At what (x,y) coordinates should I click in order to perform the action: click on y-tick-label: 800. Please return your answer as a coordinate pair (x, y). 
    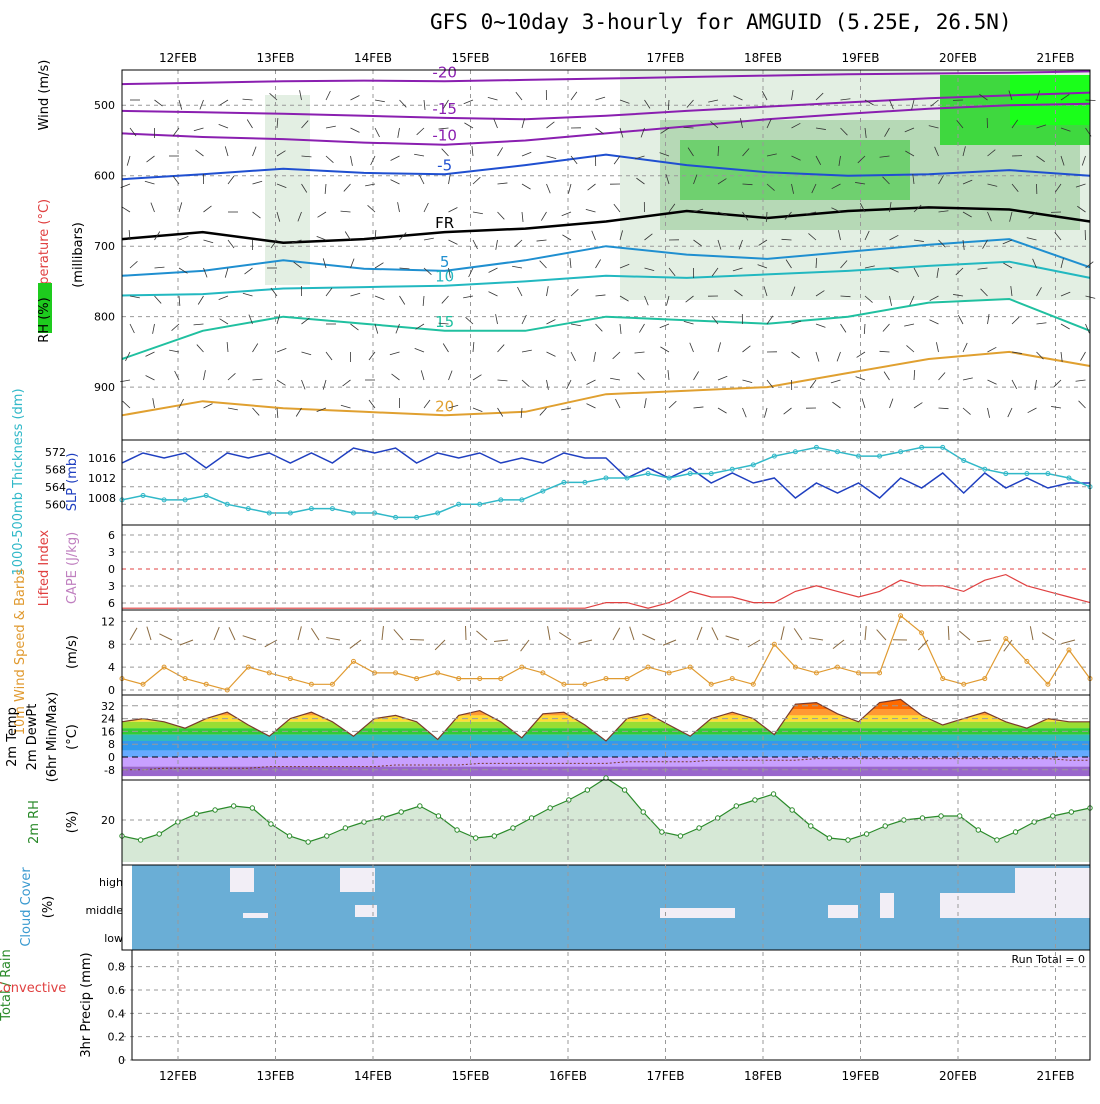
    Looking at the image, I should click on (104, 317).